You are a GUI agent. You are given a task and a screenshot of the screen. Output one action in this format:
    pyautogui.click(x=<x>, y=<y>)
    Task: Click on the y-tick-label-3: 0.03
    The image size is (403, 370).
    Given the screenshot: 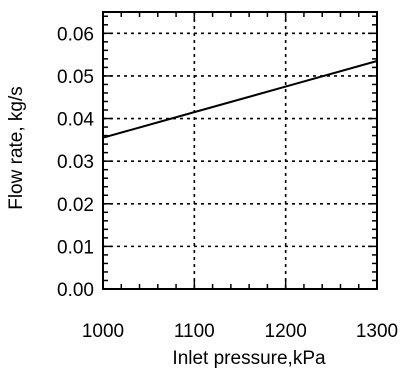 What is the action you would take?
    pyautogui.click(x=75, y=162)
    